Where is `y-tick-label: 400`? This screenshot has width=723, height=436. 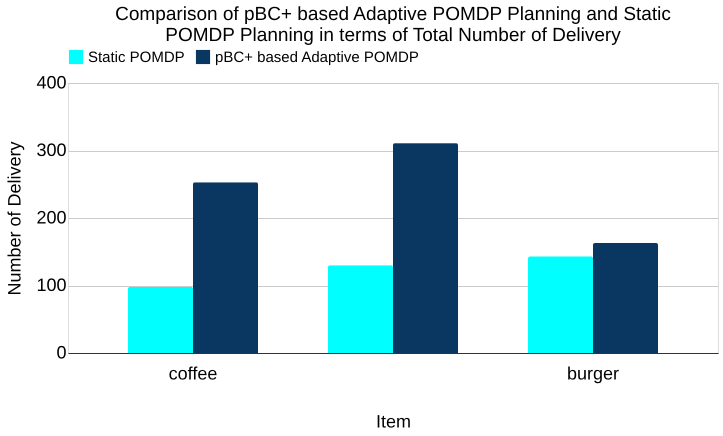
y-tick-label: 400 is located at coordinates (51, 82).